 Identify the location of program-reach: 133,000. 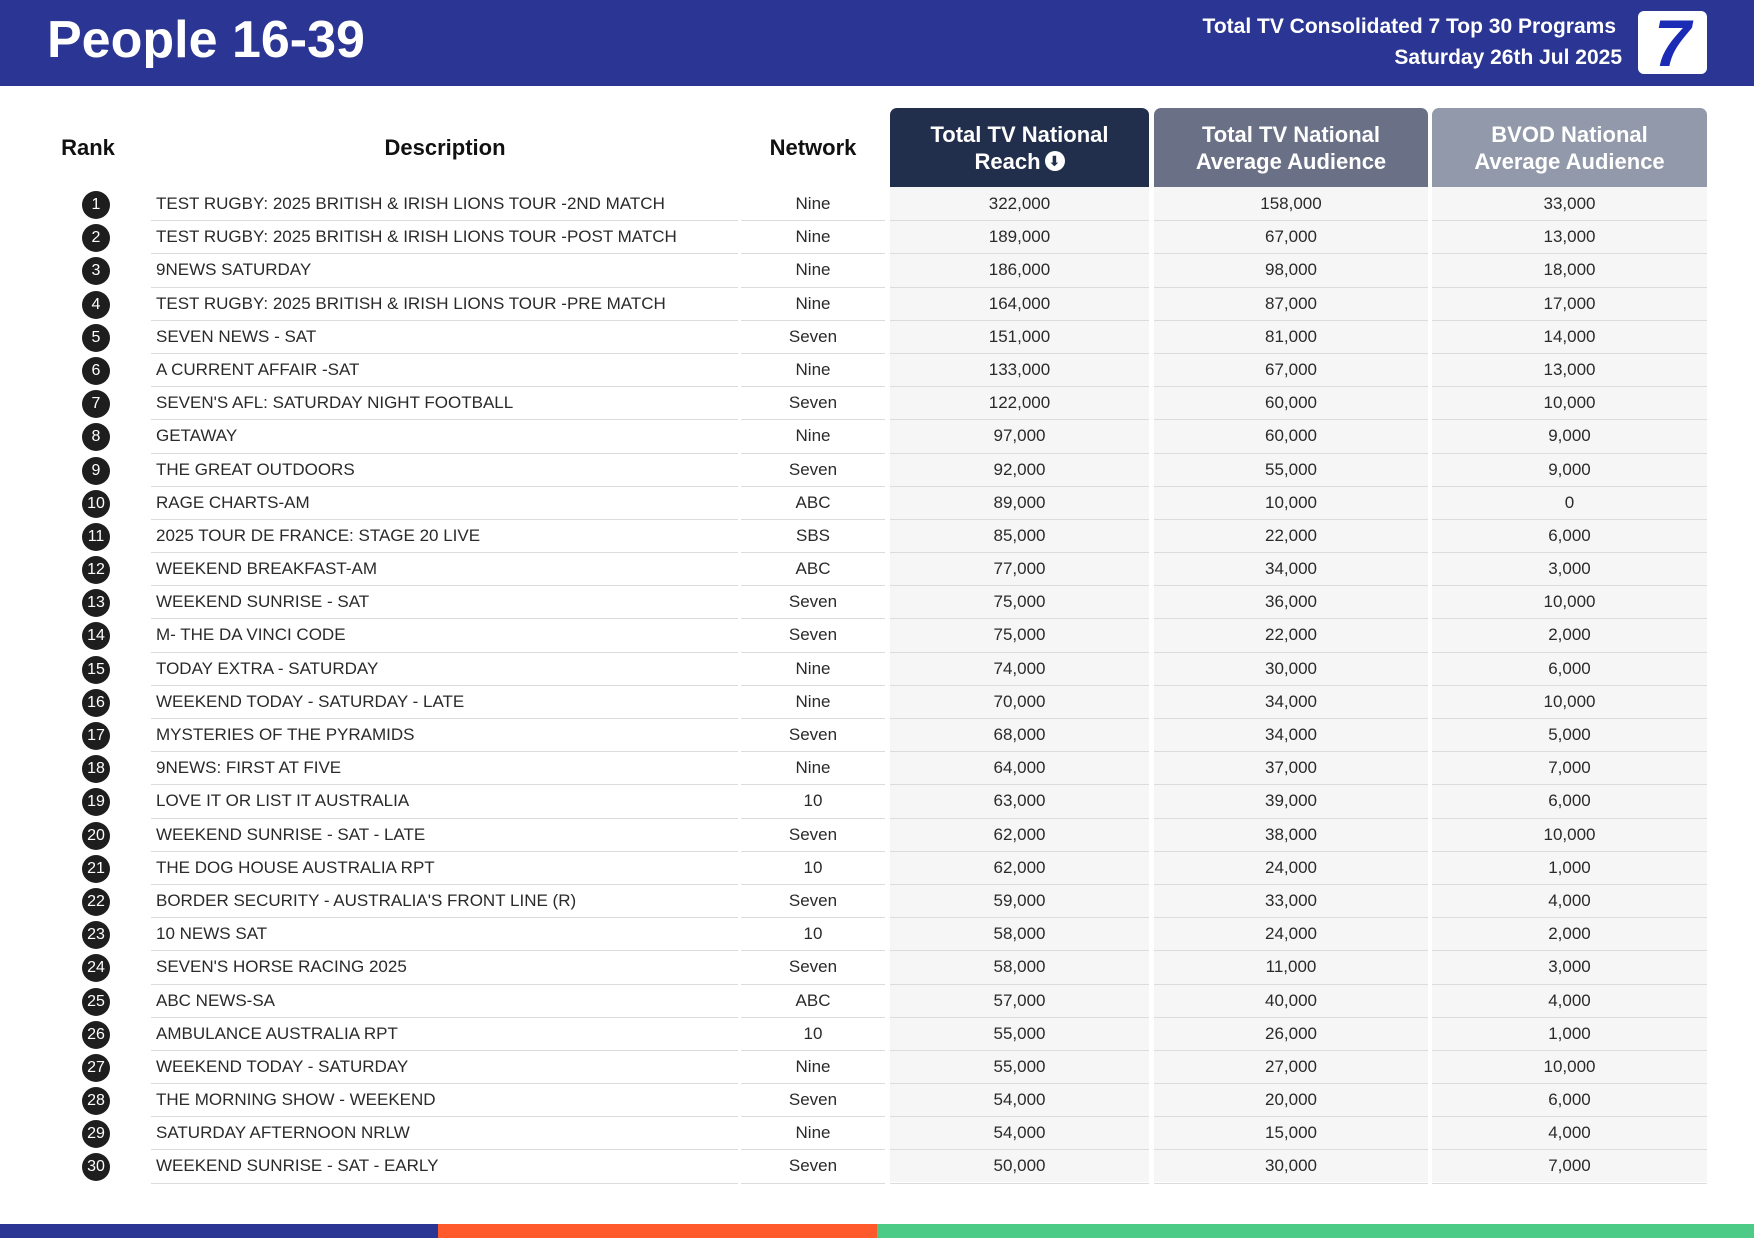
(1019, 369).